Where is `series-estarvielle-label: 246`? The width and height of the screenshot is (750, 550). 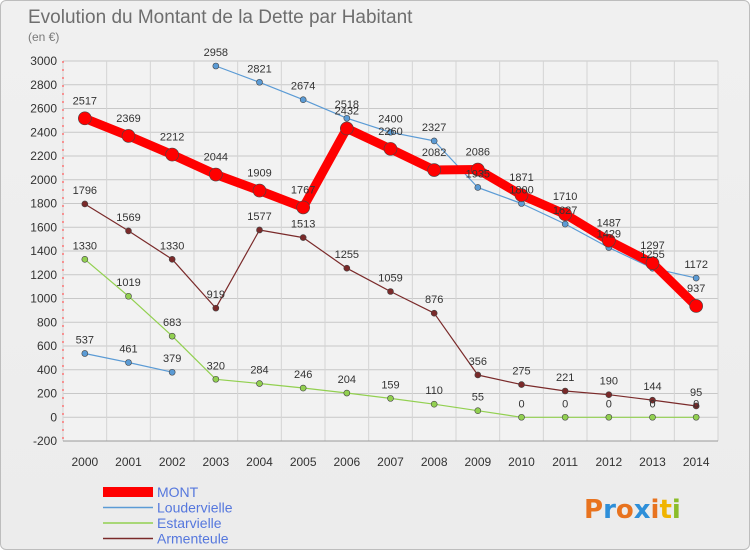
series-estarvielle-label: 246 is located at coordinates (303, 375).